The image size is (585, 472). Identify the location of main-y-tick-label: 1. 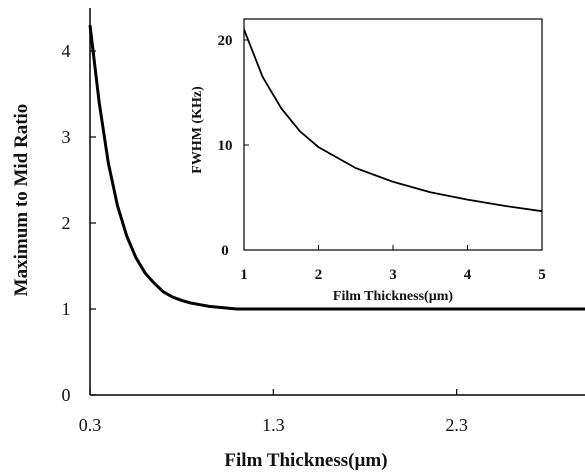
(66, 309).